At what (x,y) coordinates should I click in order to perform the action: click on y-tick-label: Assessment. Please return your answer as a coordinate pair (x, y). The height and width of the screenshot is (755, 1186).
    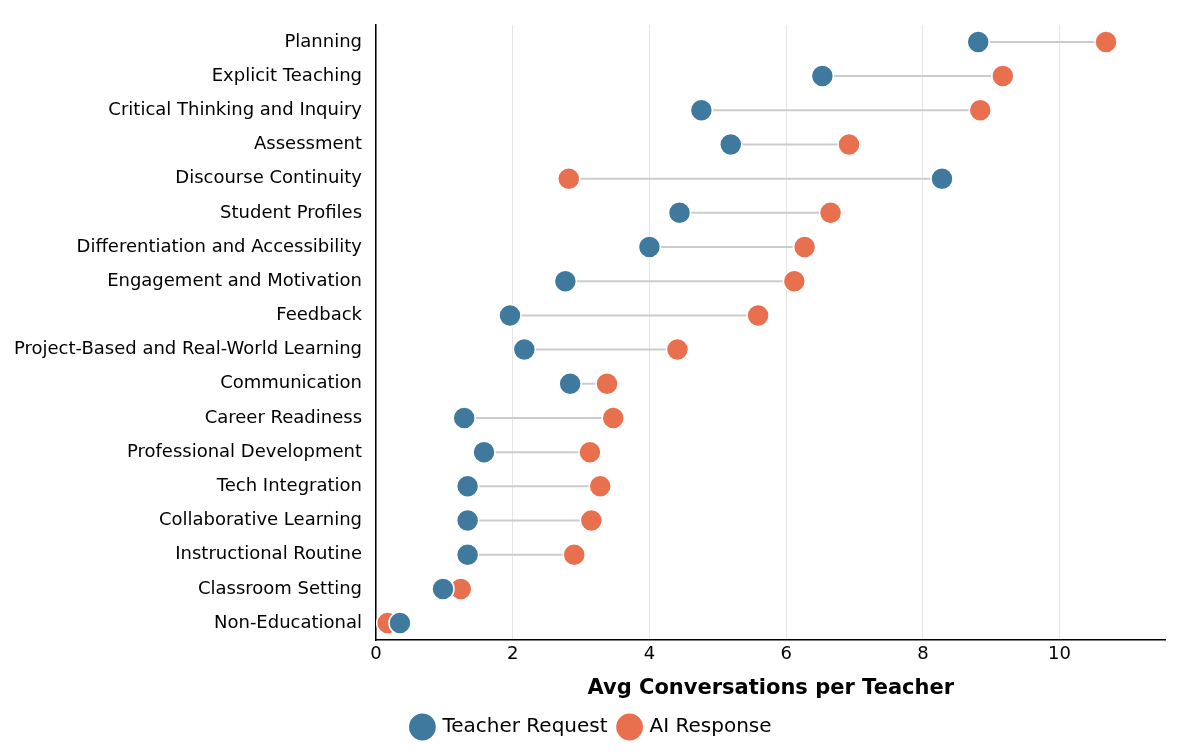
    Looking at the image, I should click on (308, 143).